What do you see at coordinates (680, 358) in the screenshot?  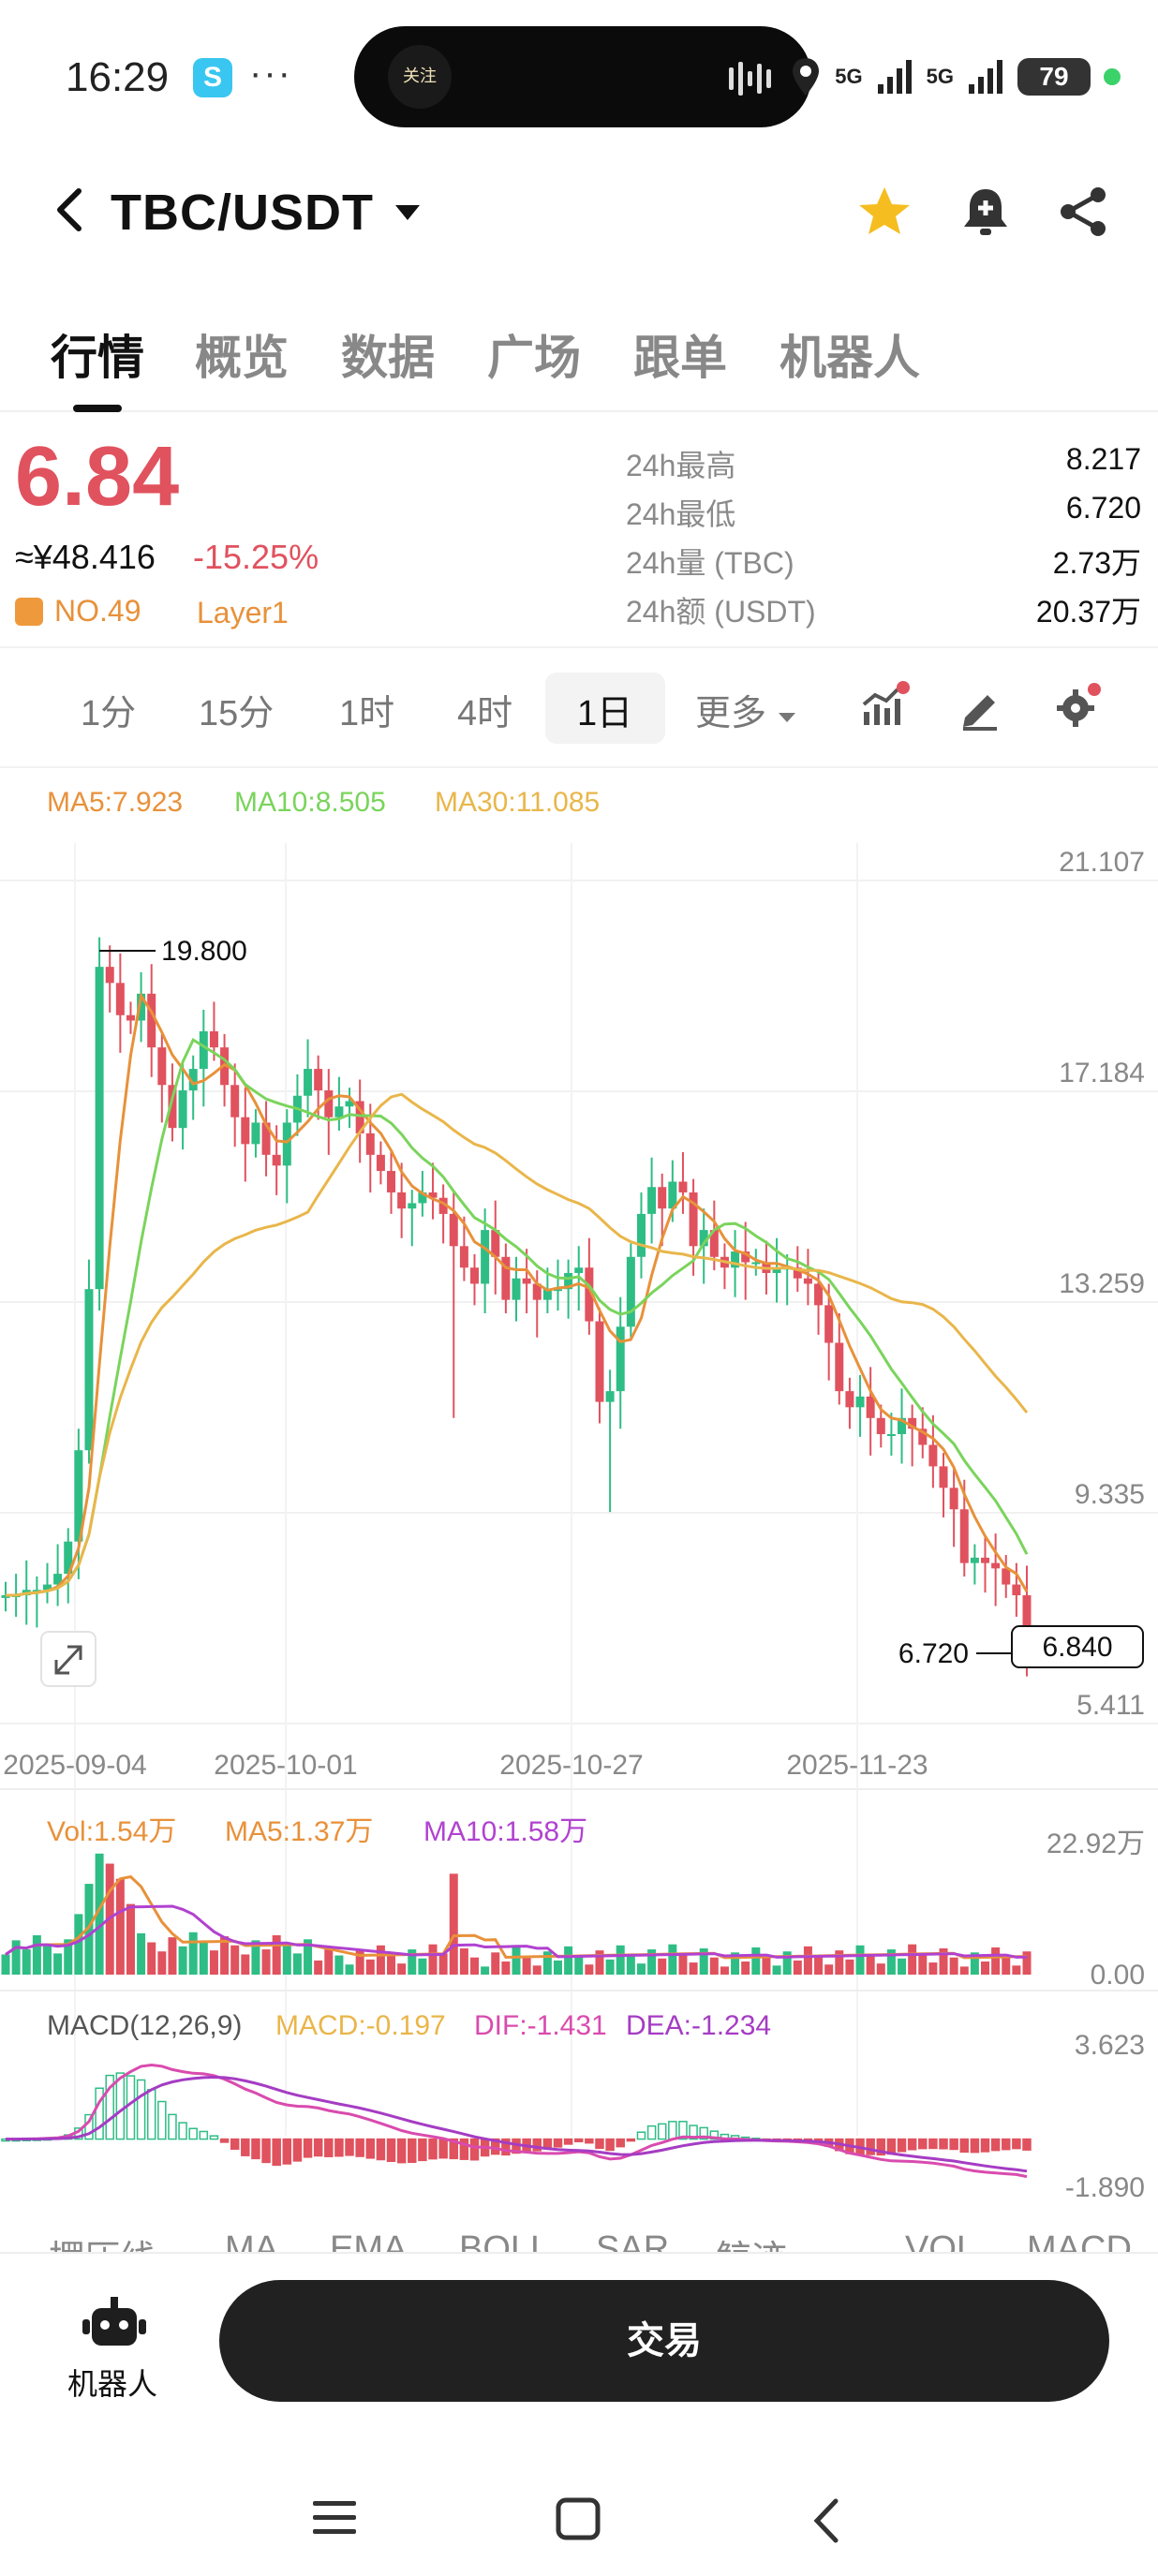 I see `tab-copy-trading: 跟单` at bounding box center [680, 358].